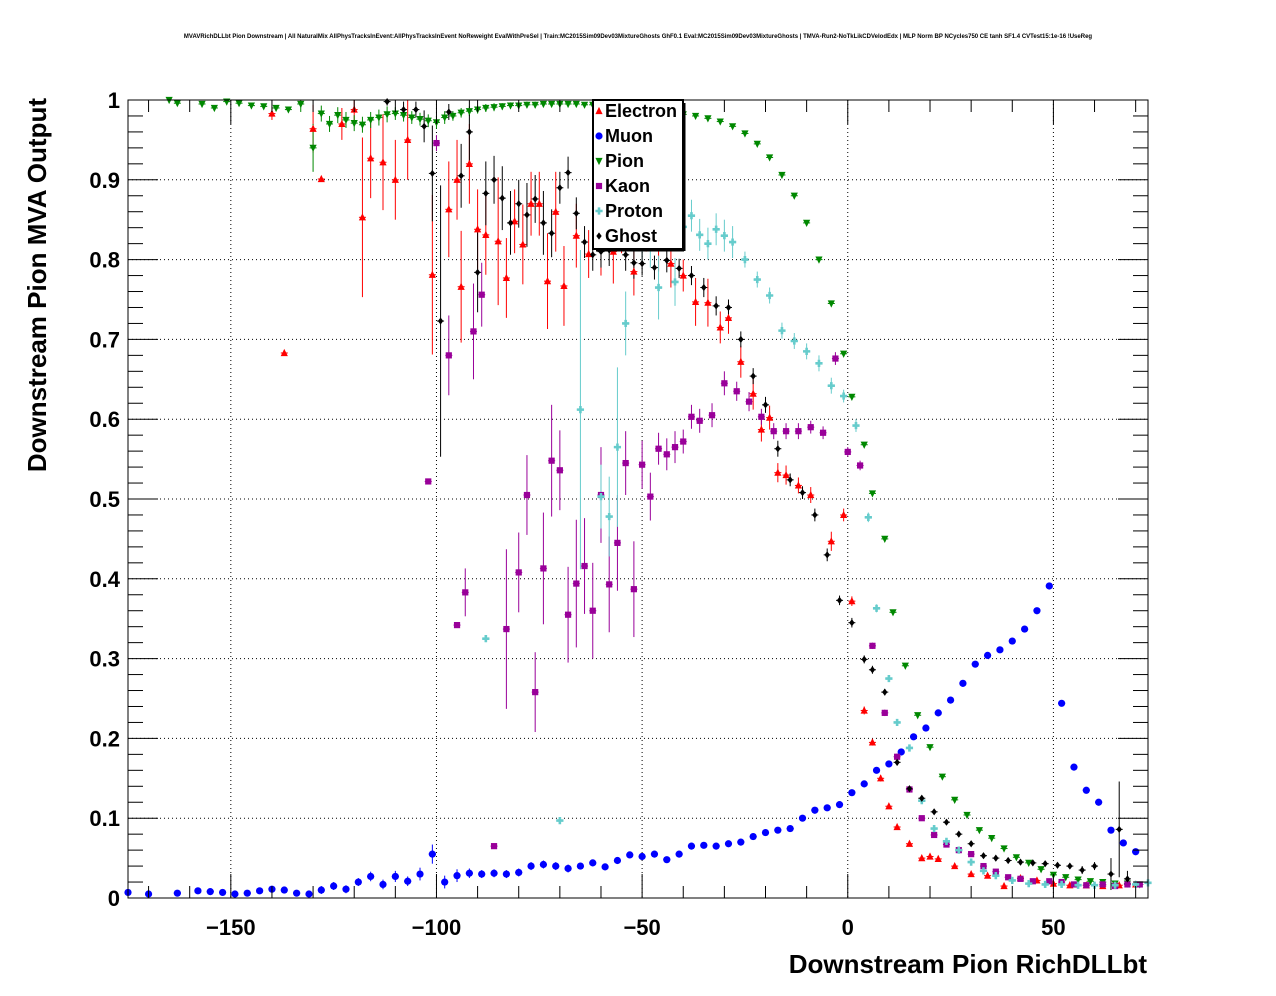  Describe the element at coordinates (968, 964) in the screenshot. I see `x-axis-title: Downstream Pion RichDLLbt` at that location.